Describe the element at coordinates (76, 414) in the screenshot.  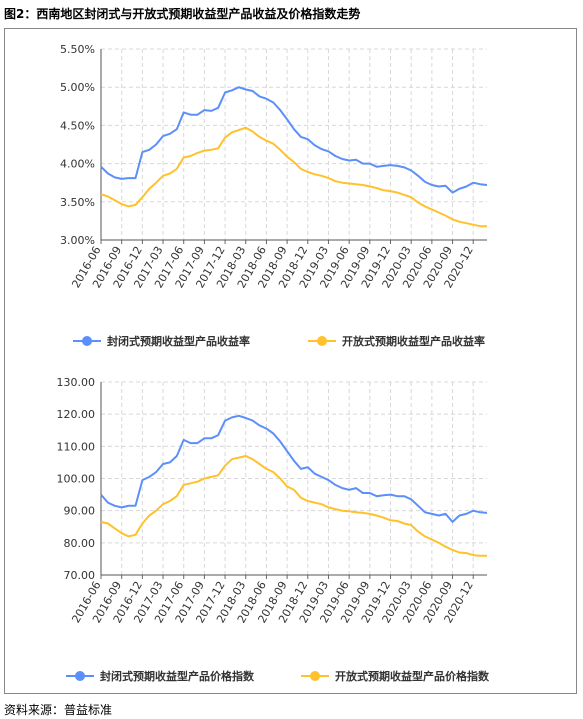
I see `y-tick-label: 120.00` at that location.